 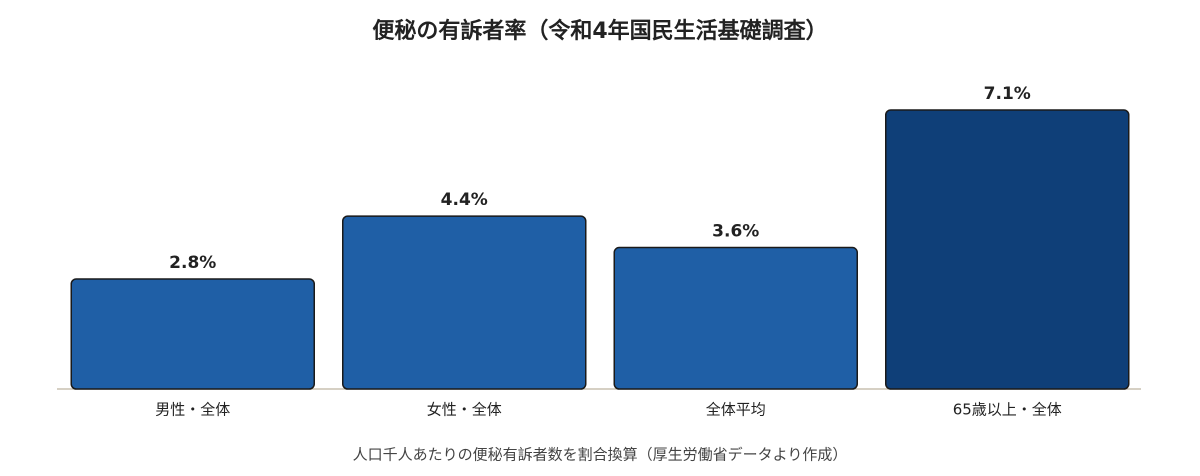 I want to click on value-label: 7.1%, so click(x=1007, y=94).